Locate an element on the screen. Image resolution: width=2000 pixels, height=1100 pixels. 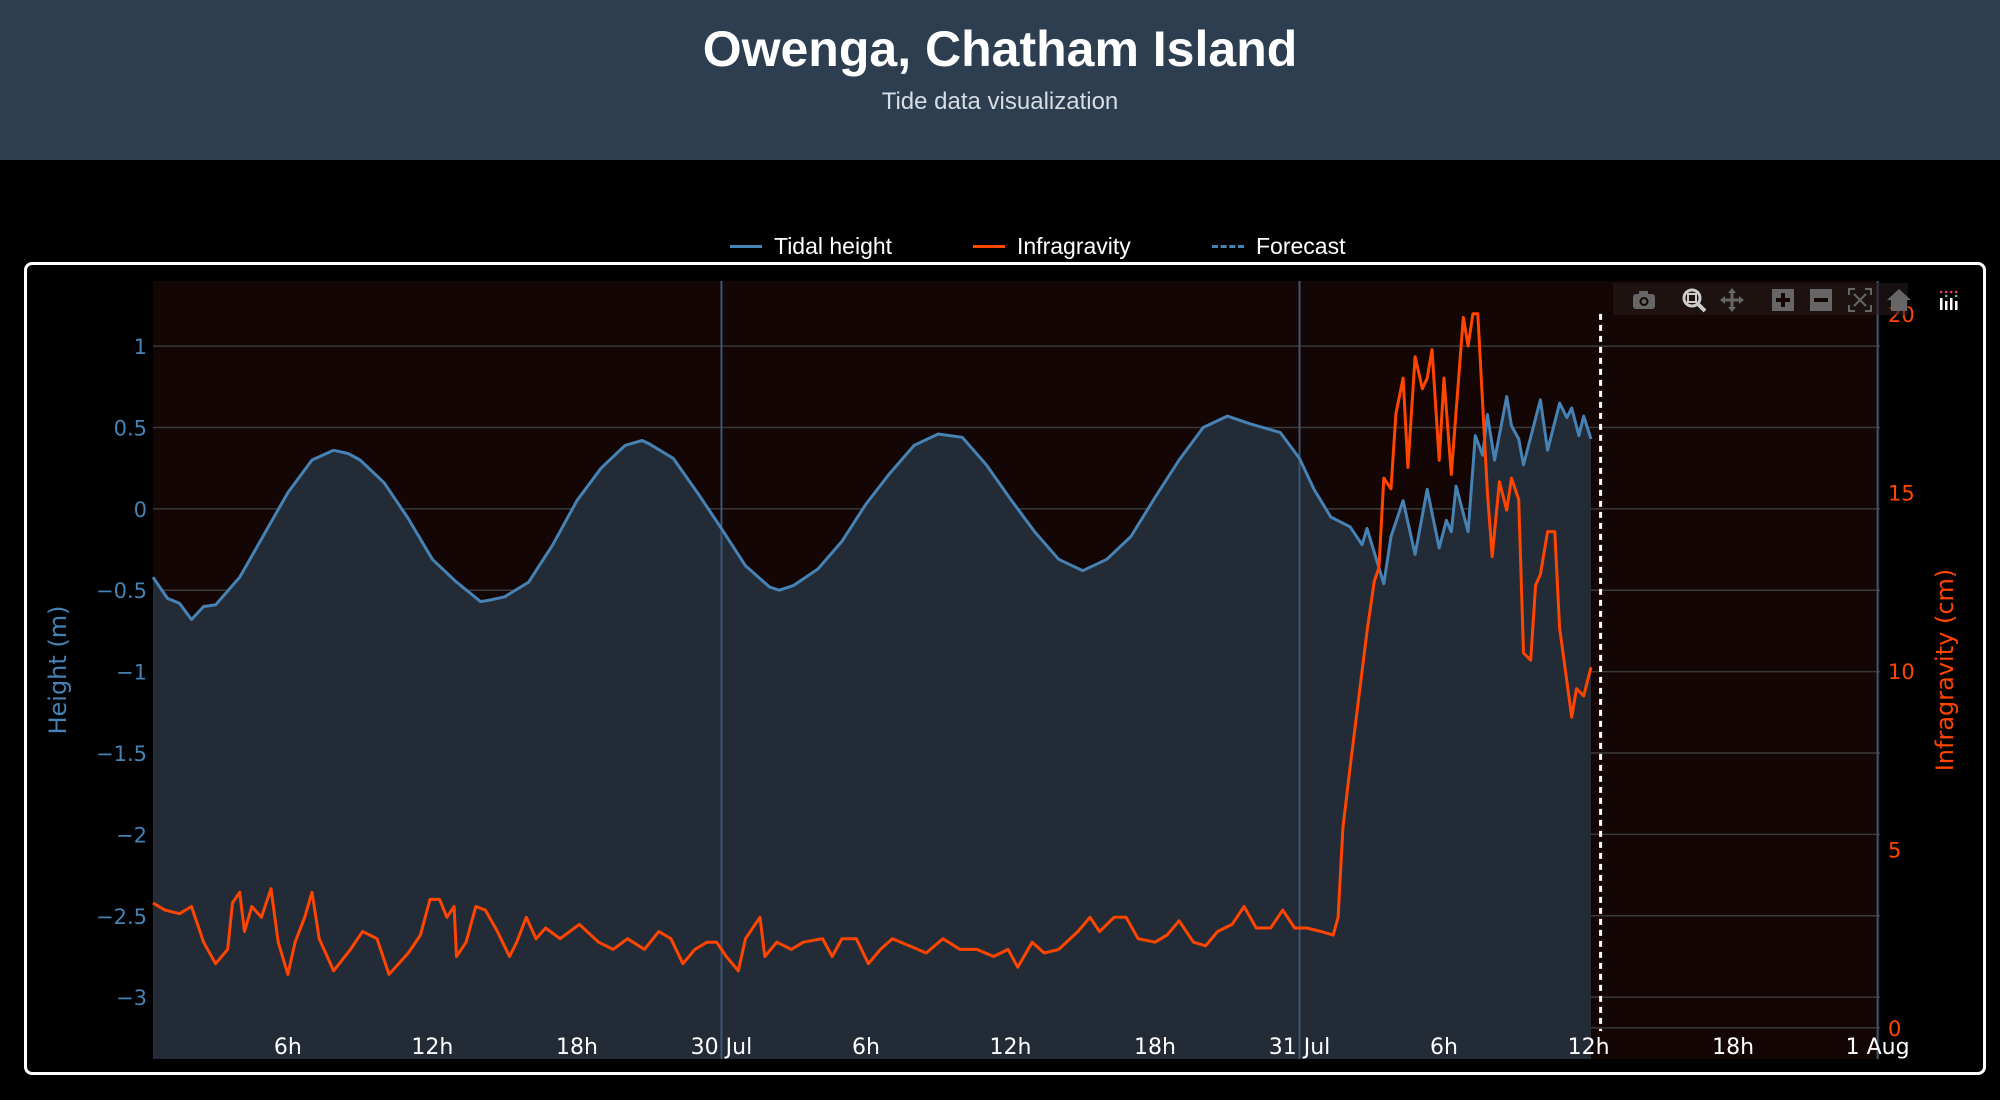
legend-item-tidal-height: Tidal height is located at coordinates (811, 246).